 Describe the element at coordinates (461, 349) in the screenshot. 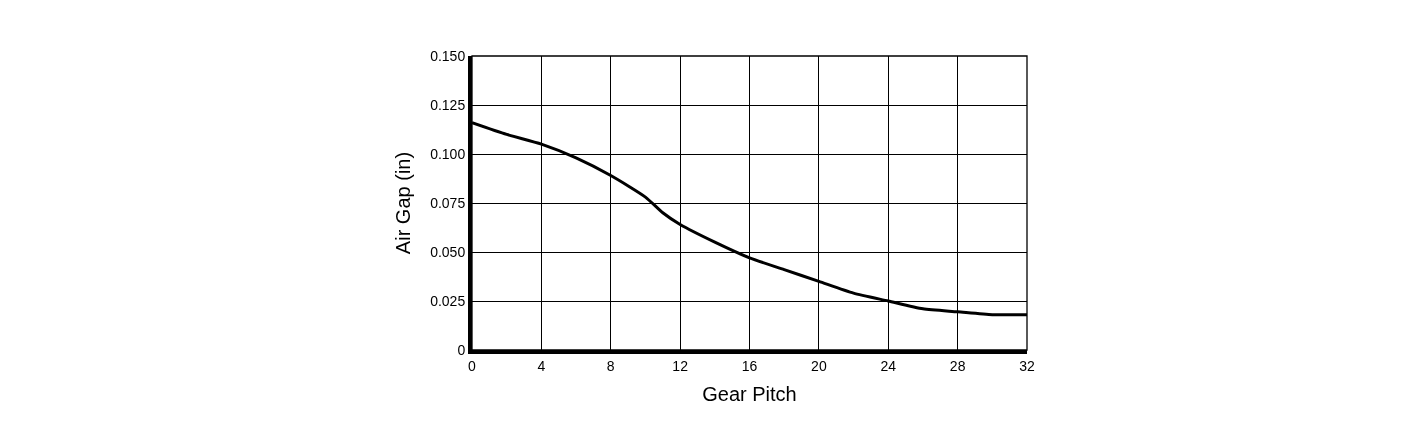

I see `y-tick-label: 0` at that location.